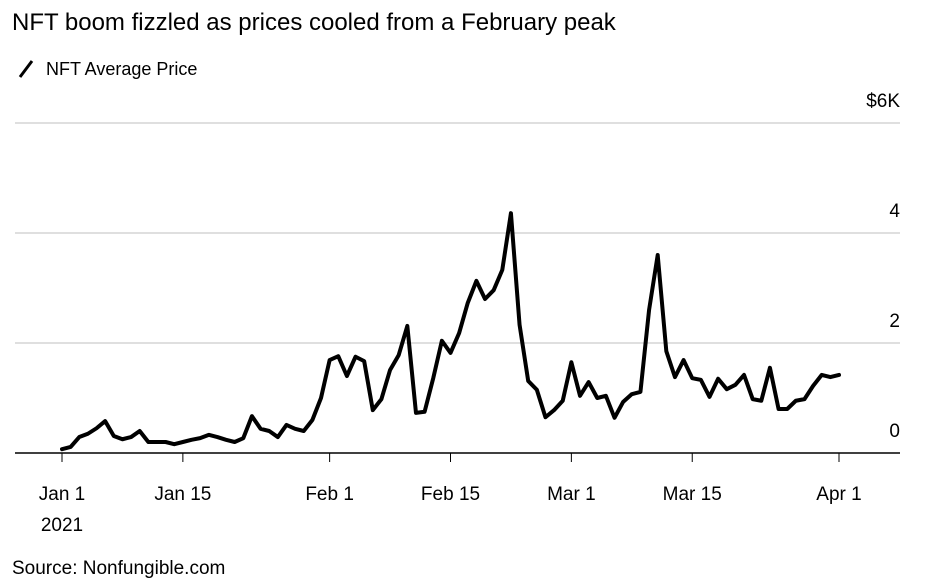  What do you see at coordinates (62, 525) in the screenshot?
I see `x-year-label: 2021` at bounding box center [62, 525].